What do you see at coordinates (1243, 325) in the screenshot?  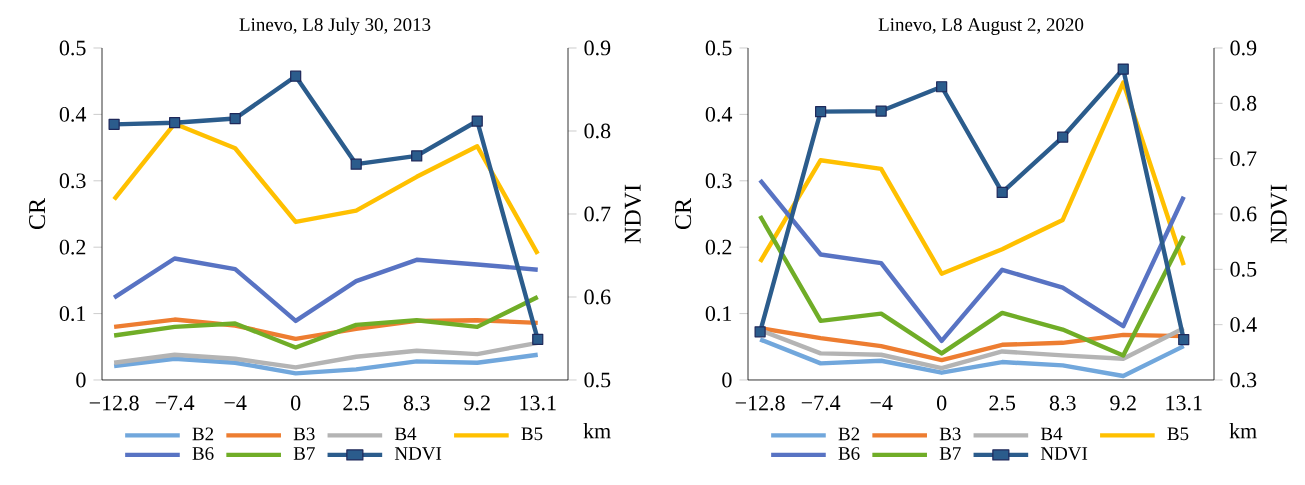 I see `y2-tick-label: 0.4` at bounding box center [1243, 325].